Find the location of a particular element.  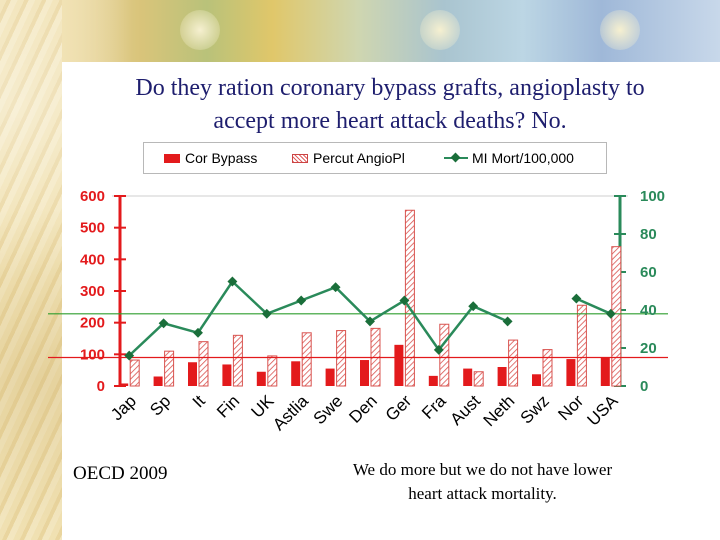

legend-swatch-percut-angiopl is located at coordinates (300, 158).